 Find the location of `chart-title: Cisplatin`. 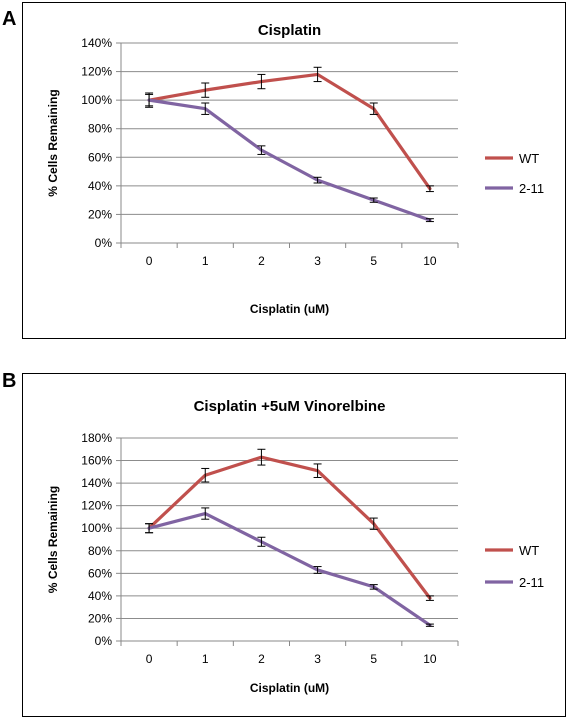

chart-title: Cisplatin is located at coordinates (289, 30).